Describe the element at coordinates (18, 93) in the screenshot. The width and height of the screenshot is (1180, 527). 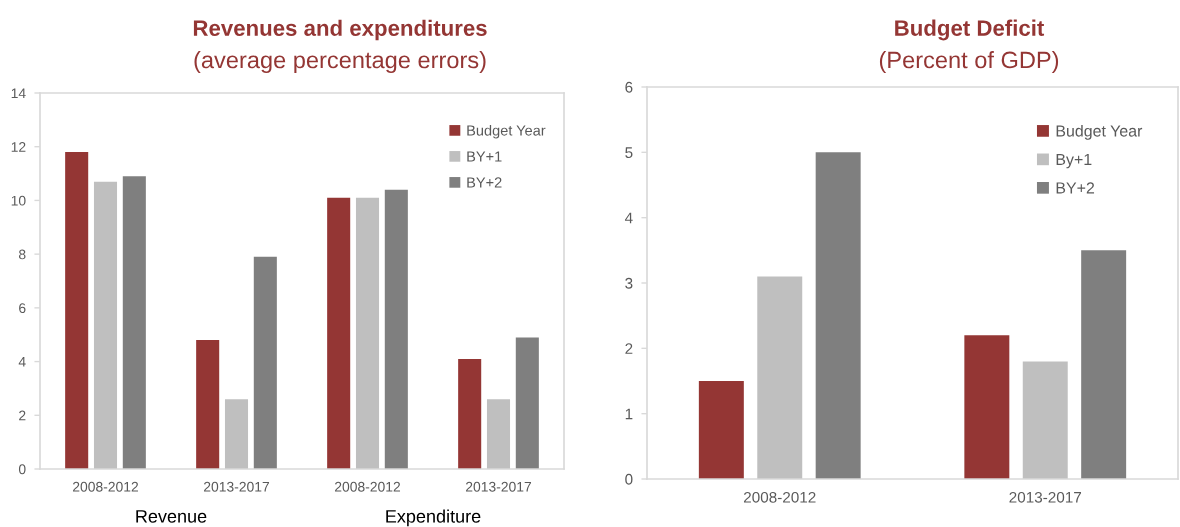
I see `y-tick-label: 14` at that location.